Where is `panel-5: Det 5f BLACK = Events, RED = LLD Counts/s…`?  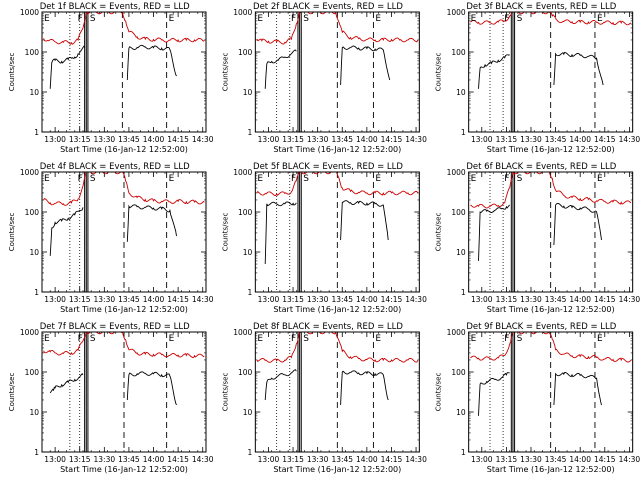 panel-5: Det 5f BLACK = Events, RED = LLD Counts/s… is located at coordinates (324, 238).